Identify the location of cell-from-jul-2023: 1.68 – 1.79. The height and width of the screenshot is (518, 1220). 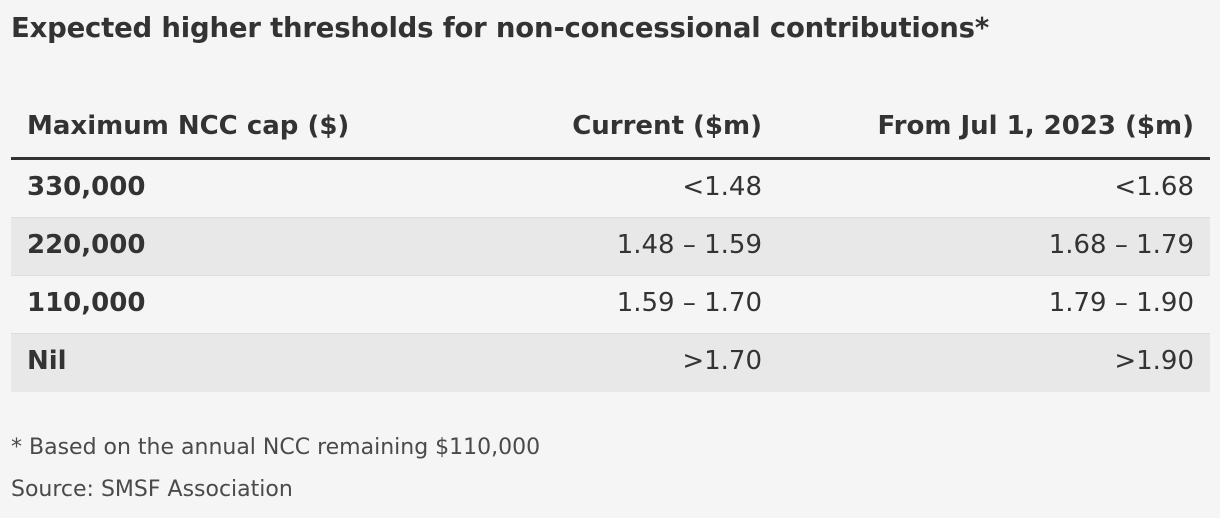
(1121, 245).